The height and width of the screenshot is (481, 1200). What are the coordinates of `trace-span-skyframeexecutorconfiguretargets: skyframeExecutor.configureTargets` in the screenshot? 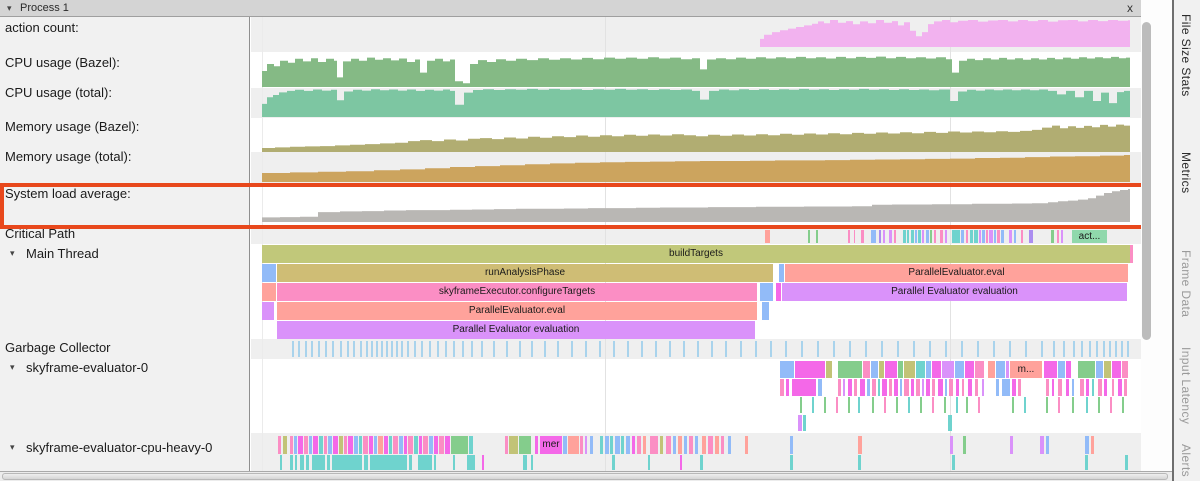 It's located at (517, 292).